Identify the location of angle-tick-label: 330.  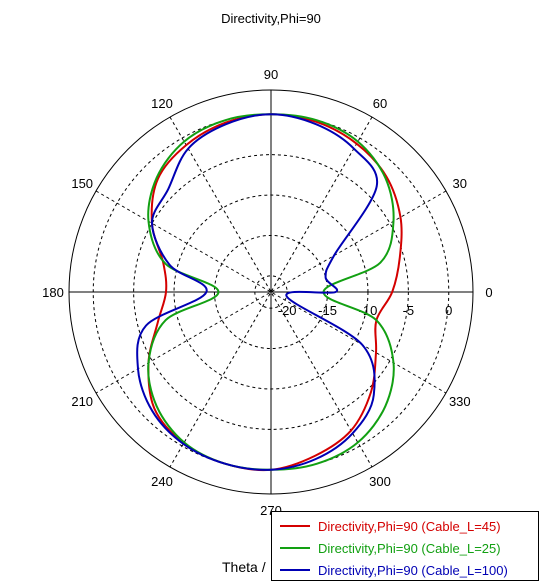
(460, 401).